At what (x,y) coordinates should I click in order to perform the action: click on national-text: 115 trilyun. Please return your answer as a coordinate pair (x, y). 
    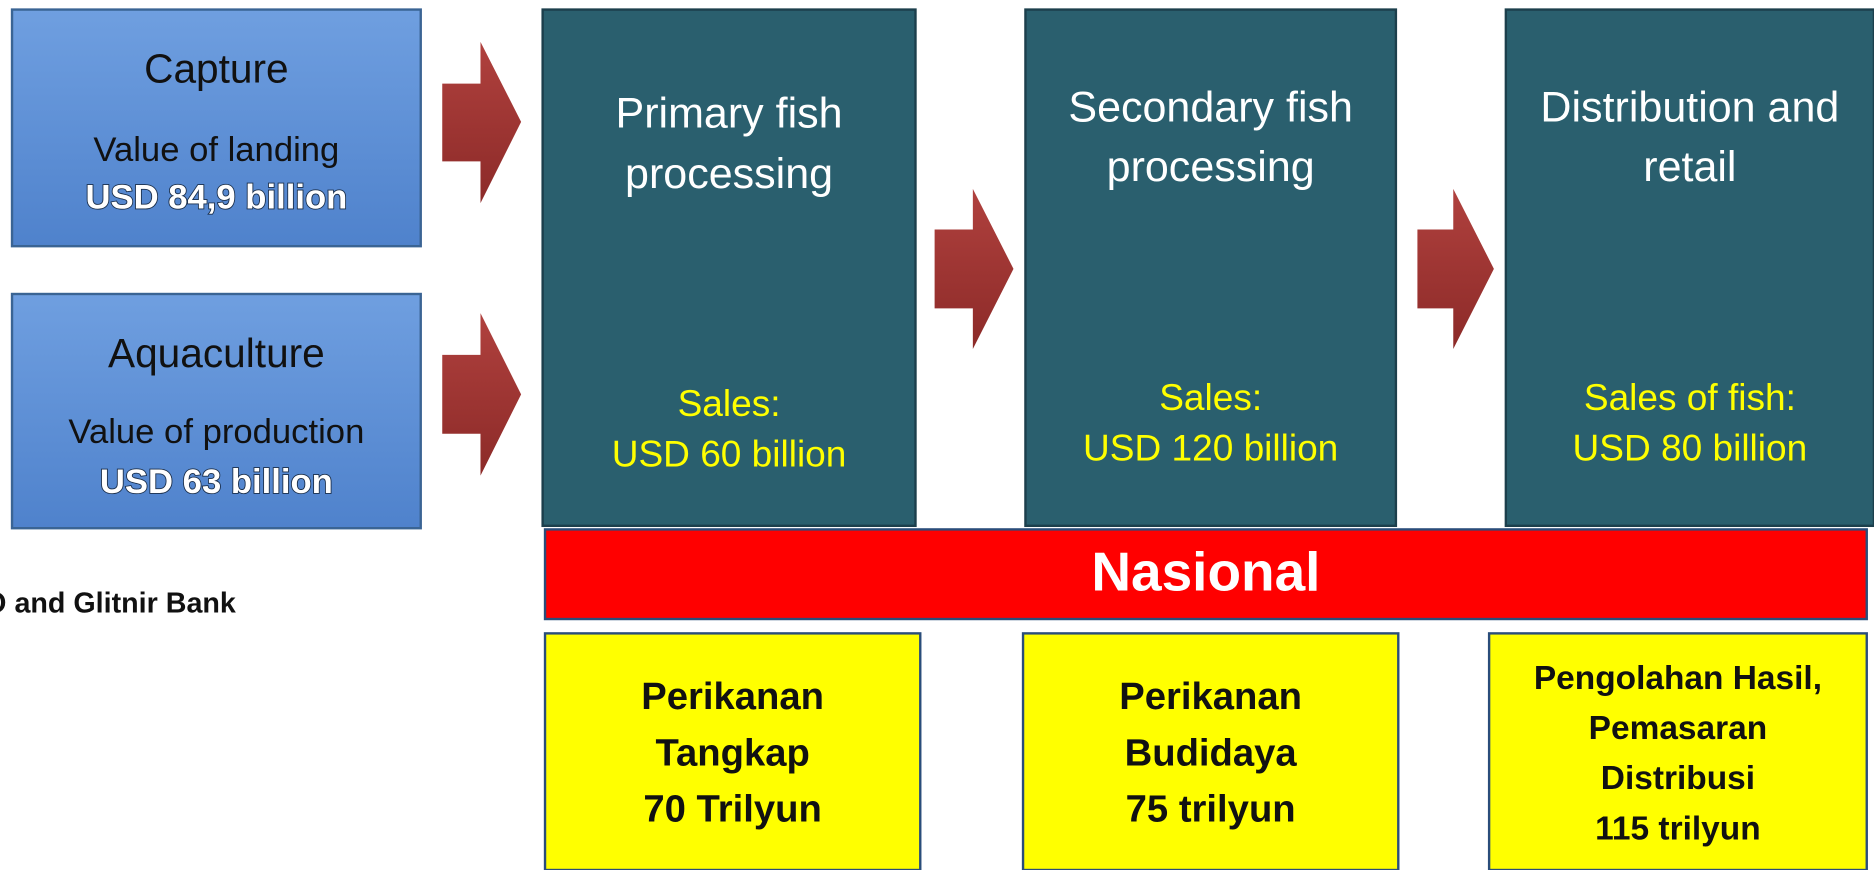
    Looking at the image, I should click on (1678, 828).